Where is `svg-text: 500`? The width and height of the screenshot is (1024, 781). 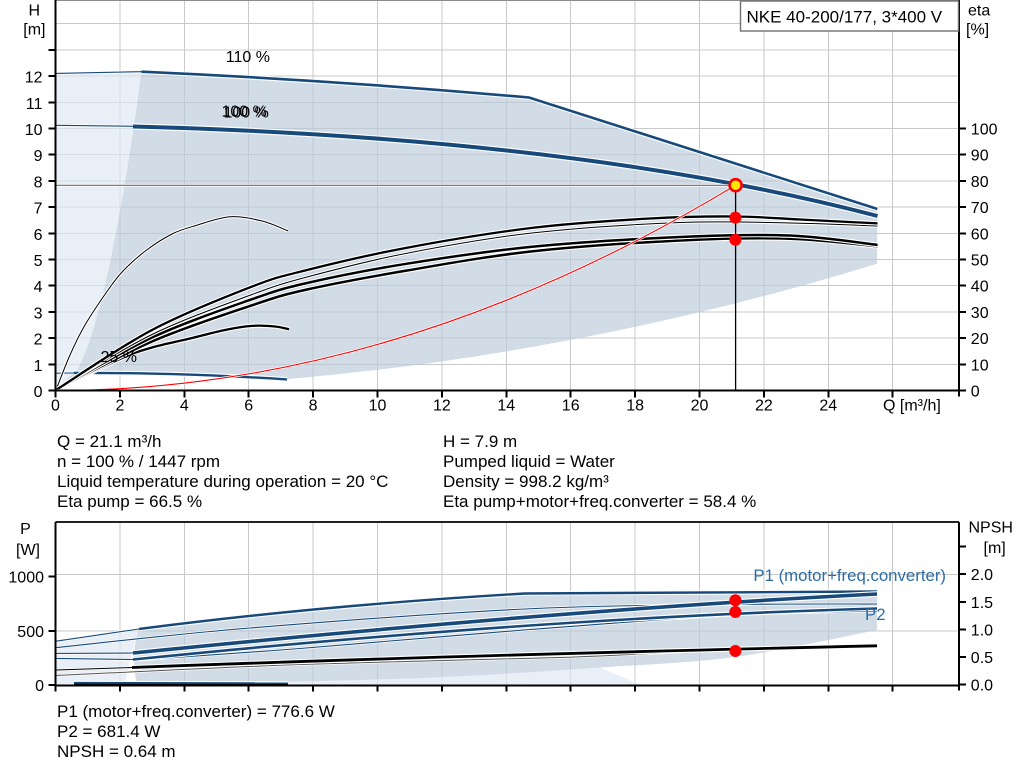
svg-text: 500 is located at coordinates (30, 632).